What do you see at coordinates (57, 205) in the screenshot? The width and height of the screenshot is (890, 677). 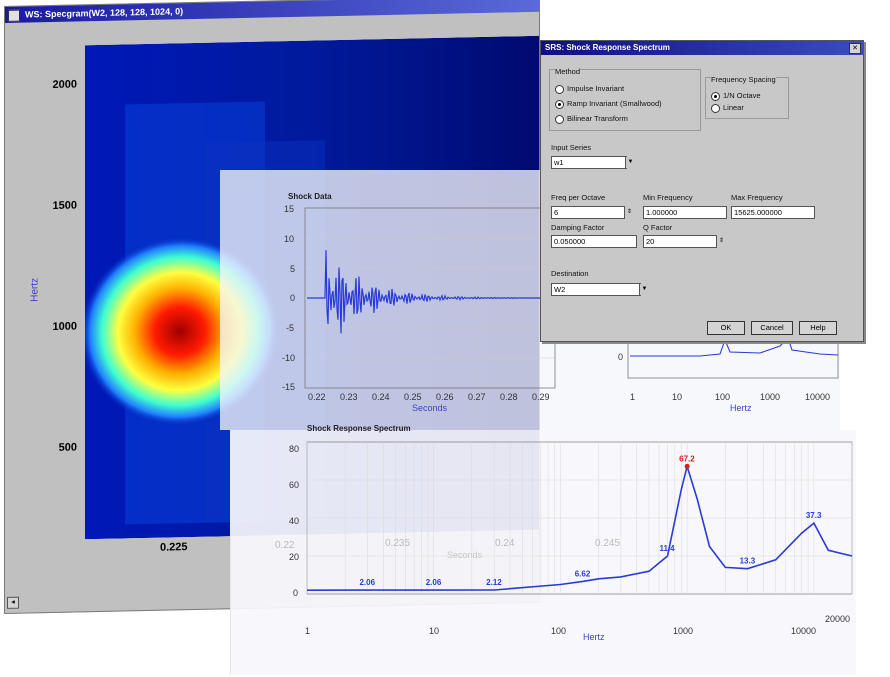 I see `y-tick: 1500` at bounding box center [57, 205].